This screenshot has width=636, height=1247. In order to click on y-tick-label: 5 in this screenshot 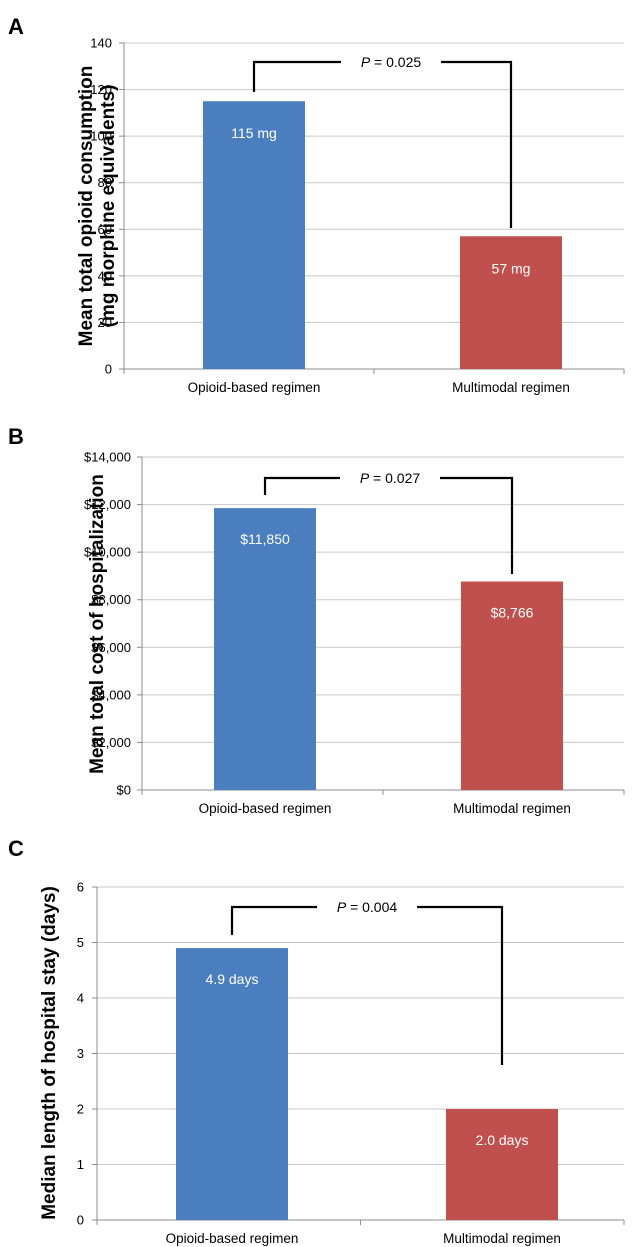, I will do `click(80, 942)`.